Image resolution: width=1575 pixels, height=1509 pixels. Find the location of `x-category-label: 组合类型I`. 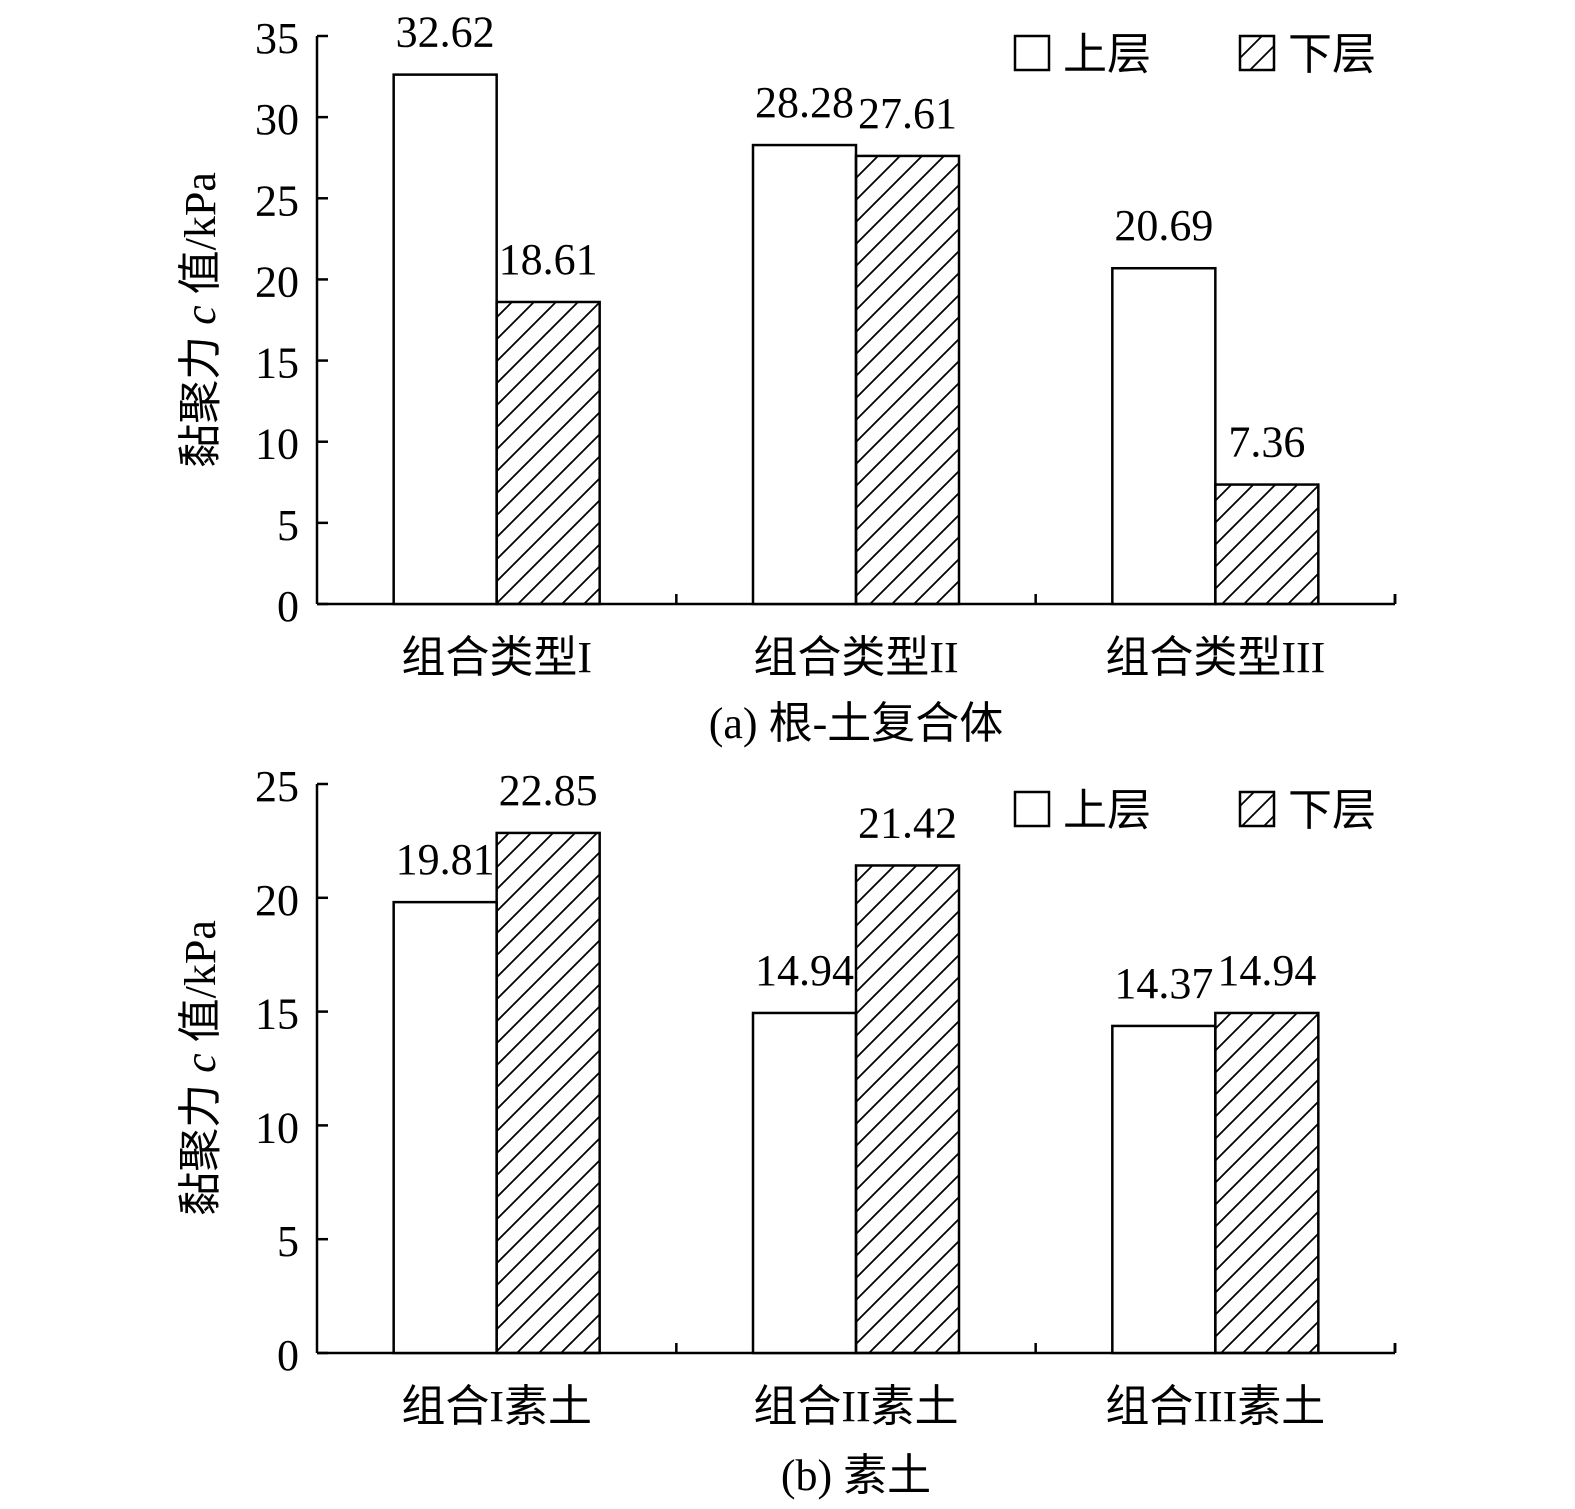

x-category-label: 组合类型I is located at coordinates (496, 657).